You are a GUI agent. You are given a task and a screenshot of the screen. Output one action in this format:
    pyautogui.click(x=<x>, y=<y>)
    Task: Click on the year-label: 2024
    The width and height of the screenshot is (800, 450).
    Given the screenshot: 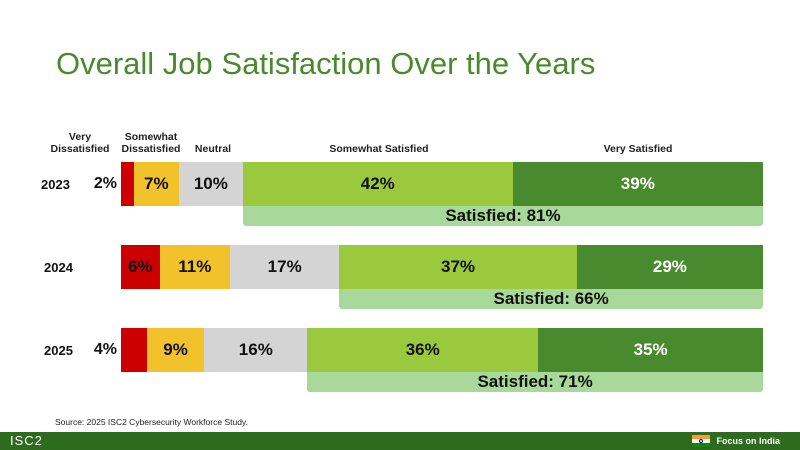 What is the action you would take?
    pyautogui.click(x=58, y=267)
    